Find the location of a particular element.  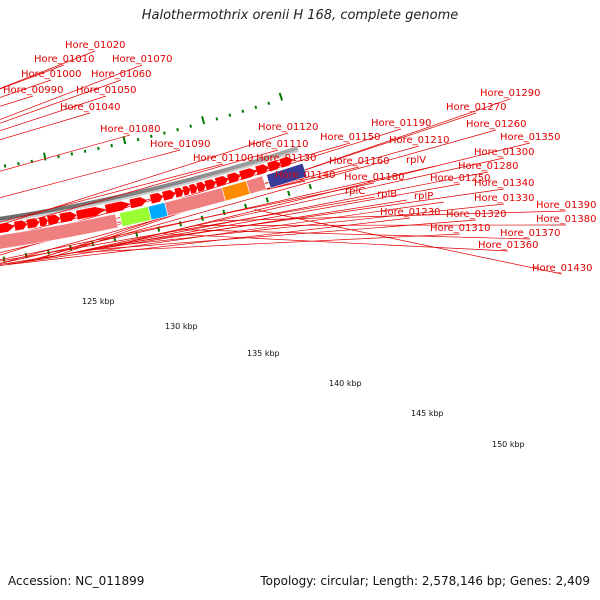

gene-label: Hore_01020 is located at coordinates (95, 45).